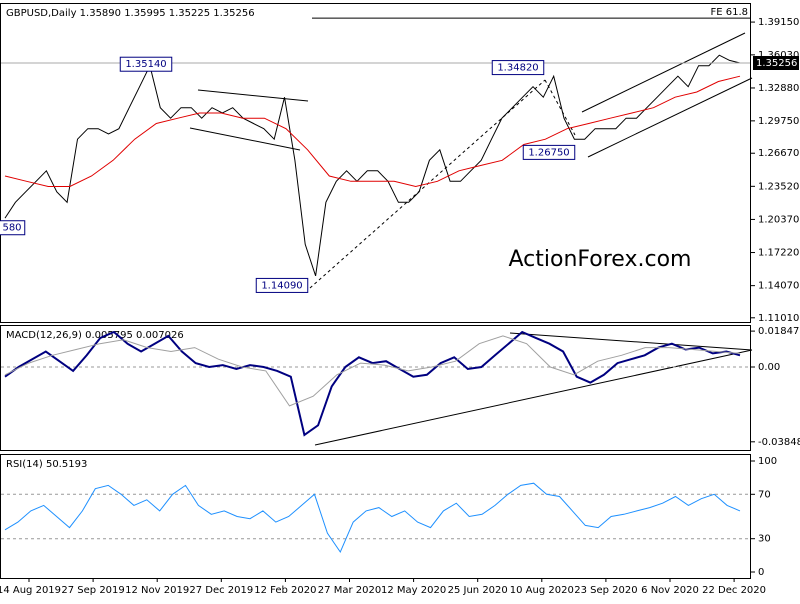  I want to click on y-tick-label: 1.11010, so click(778, 318).